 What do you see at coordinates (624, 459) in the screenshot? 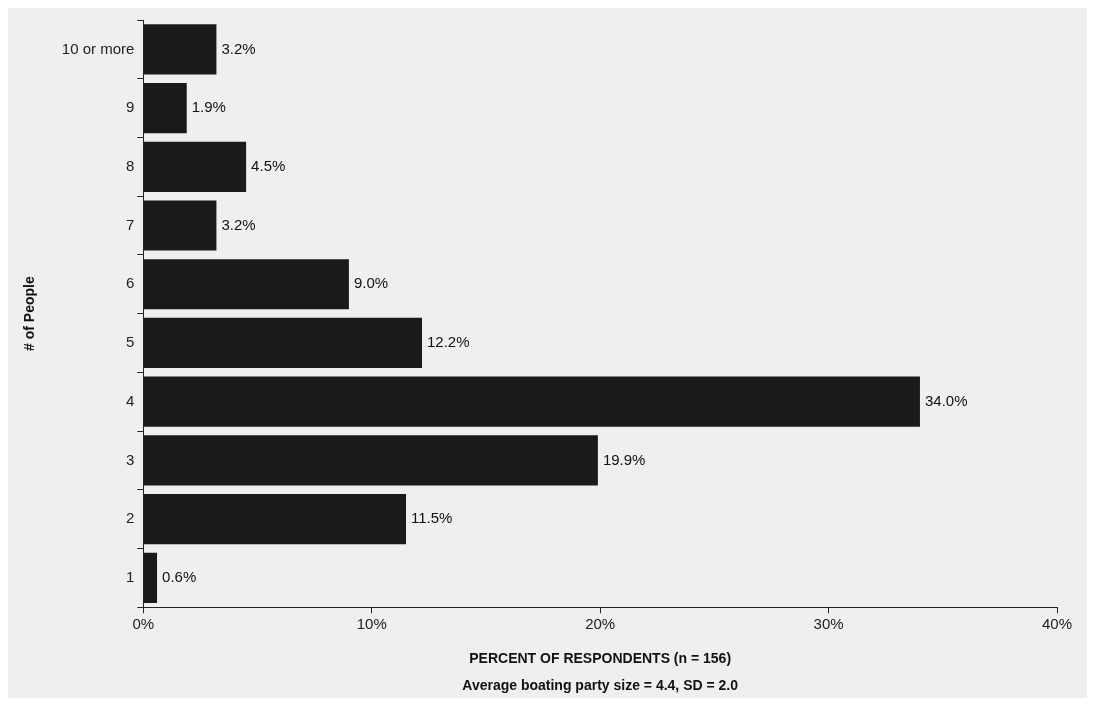
I see `data-label: 19.9%` at bounding box center [624, 459].